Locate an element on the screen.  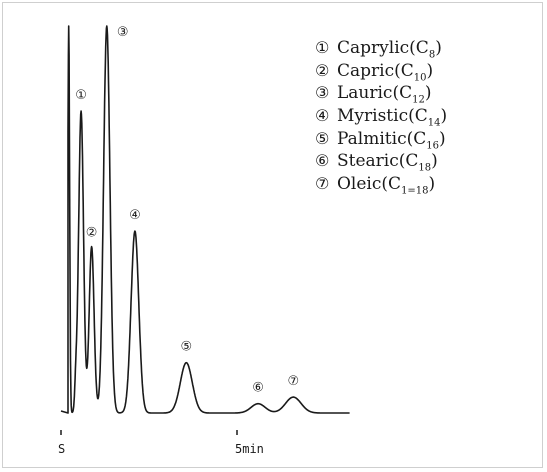
peak-label: ⑥ is located at coordinates (258, 388).